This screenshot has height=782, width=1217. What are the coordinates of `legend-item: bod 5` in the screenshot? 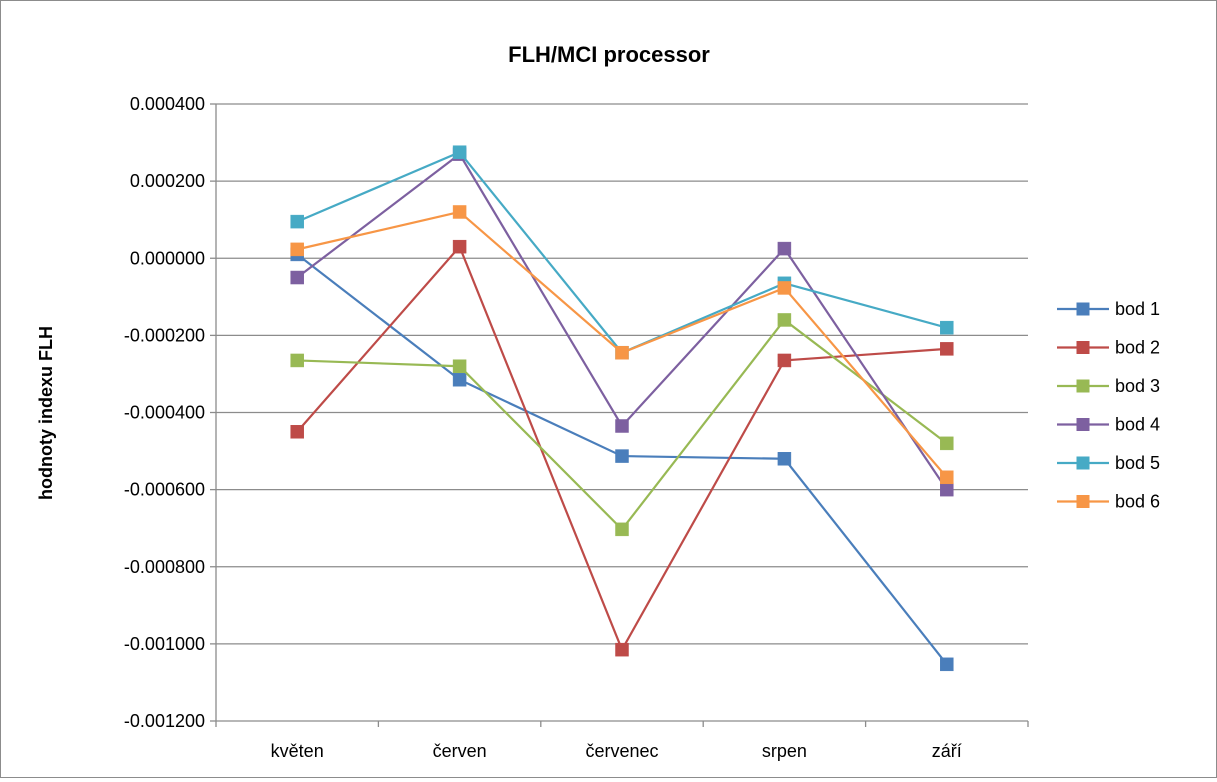 It's located at (1108, 463).